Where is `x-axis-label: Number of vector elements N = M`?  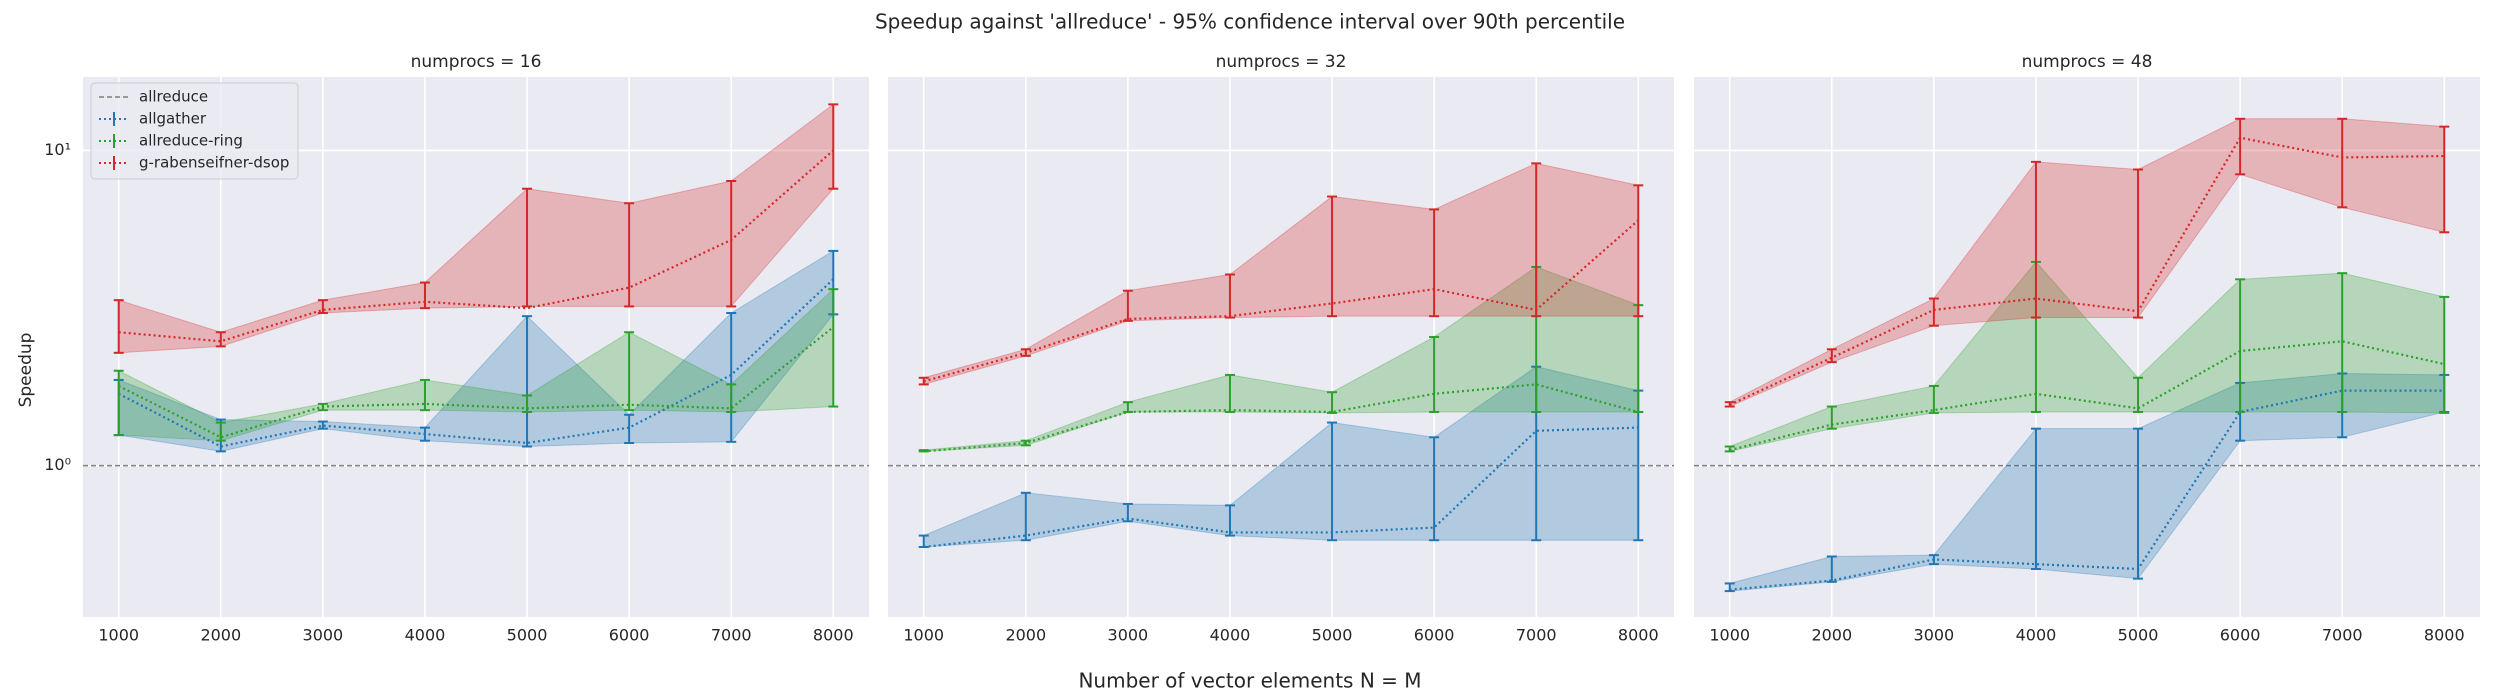 x-axis-label: Number of vector elements N = M is located at coordinates (1249, 681).